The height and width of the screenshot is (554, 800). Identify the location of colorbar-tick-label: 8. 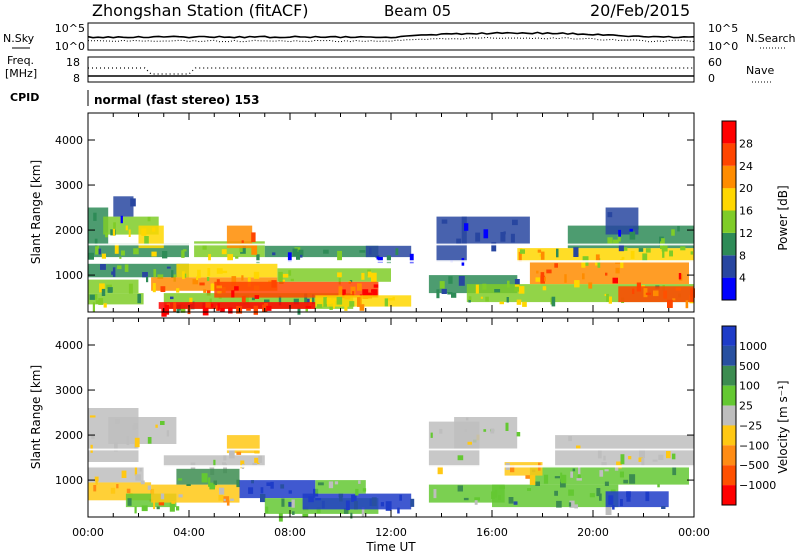
(742, 255).